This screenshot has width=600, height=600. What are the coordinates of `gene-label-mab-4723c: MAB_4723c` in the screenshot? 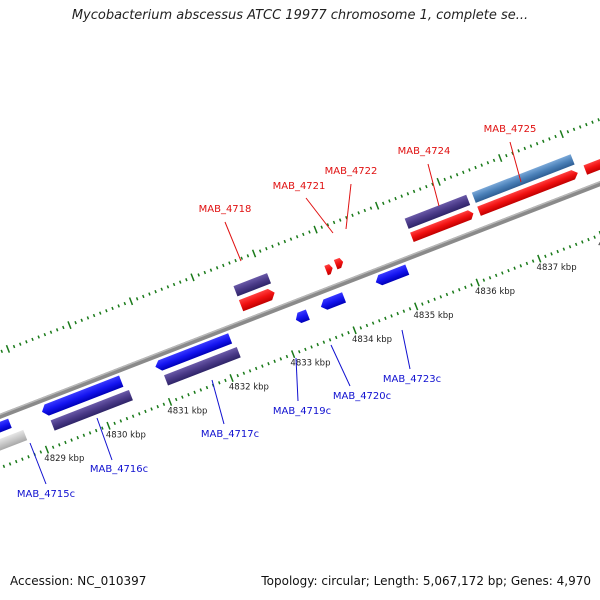 It's located at (412, 379).